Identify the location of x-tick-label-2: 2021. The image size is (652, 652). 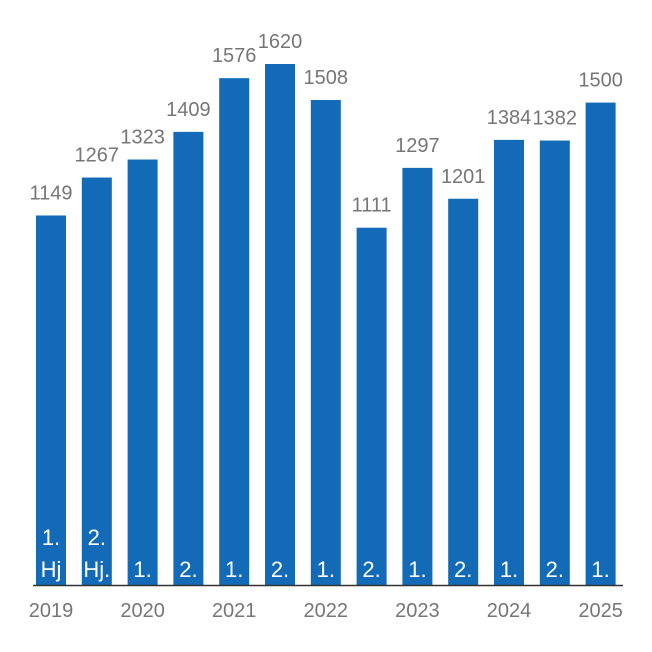
(234, 611).